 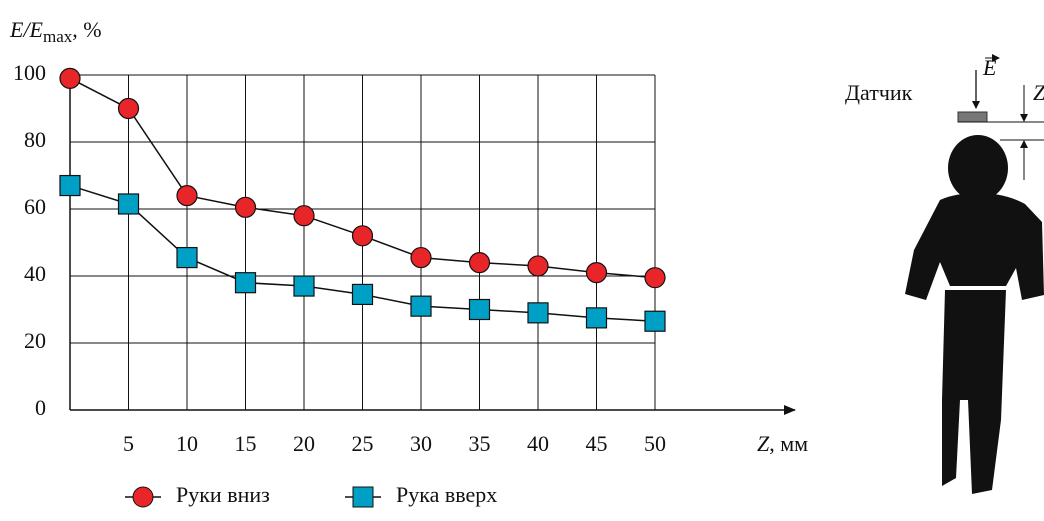 What do you see at coordinates (972, 117) in the screenshot?
I see `sensor` at bounding box center [972, 117].